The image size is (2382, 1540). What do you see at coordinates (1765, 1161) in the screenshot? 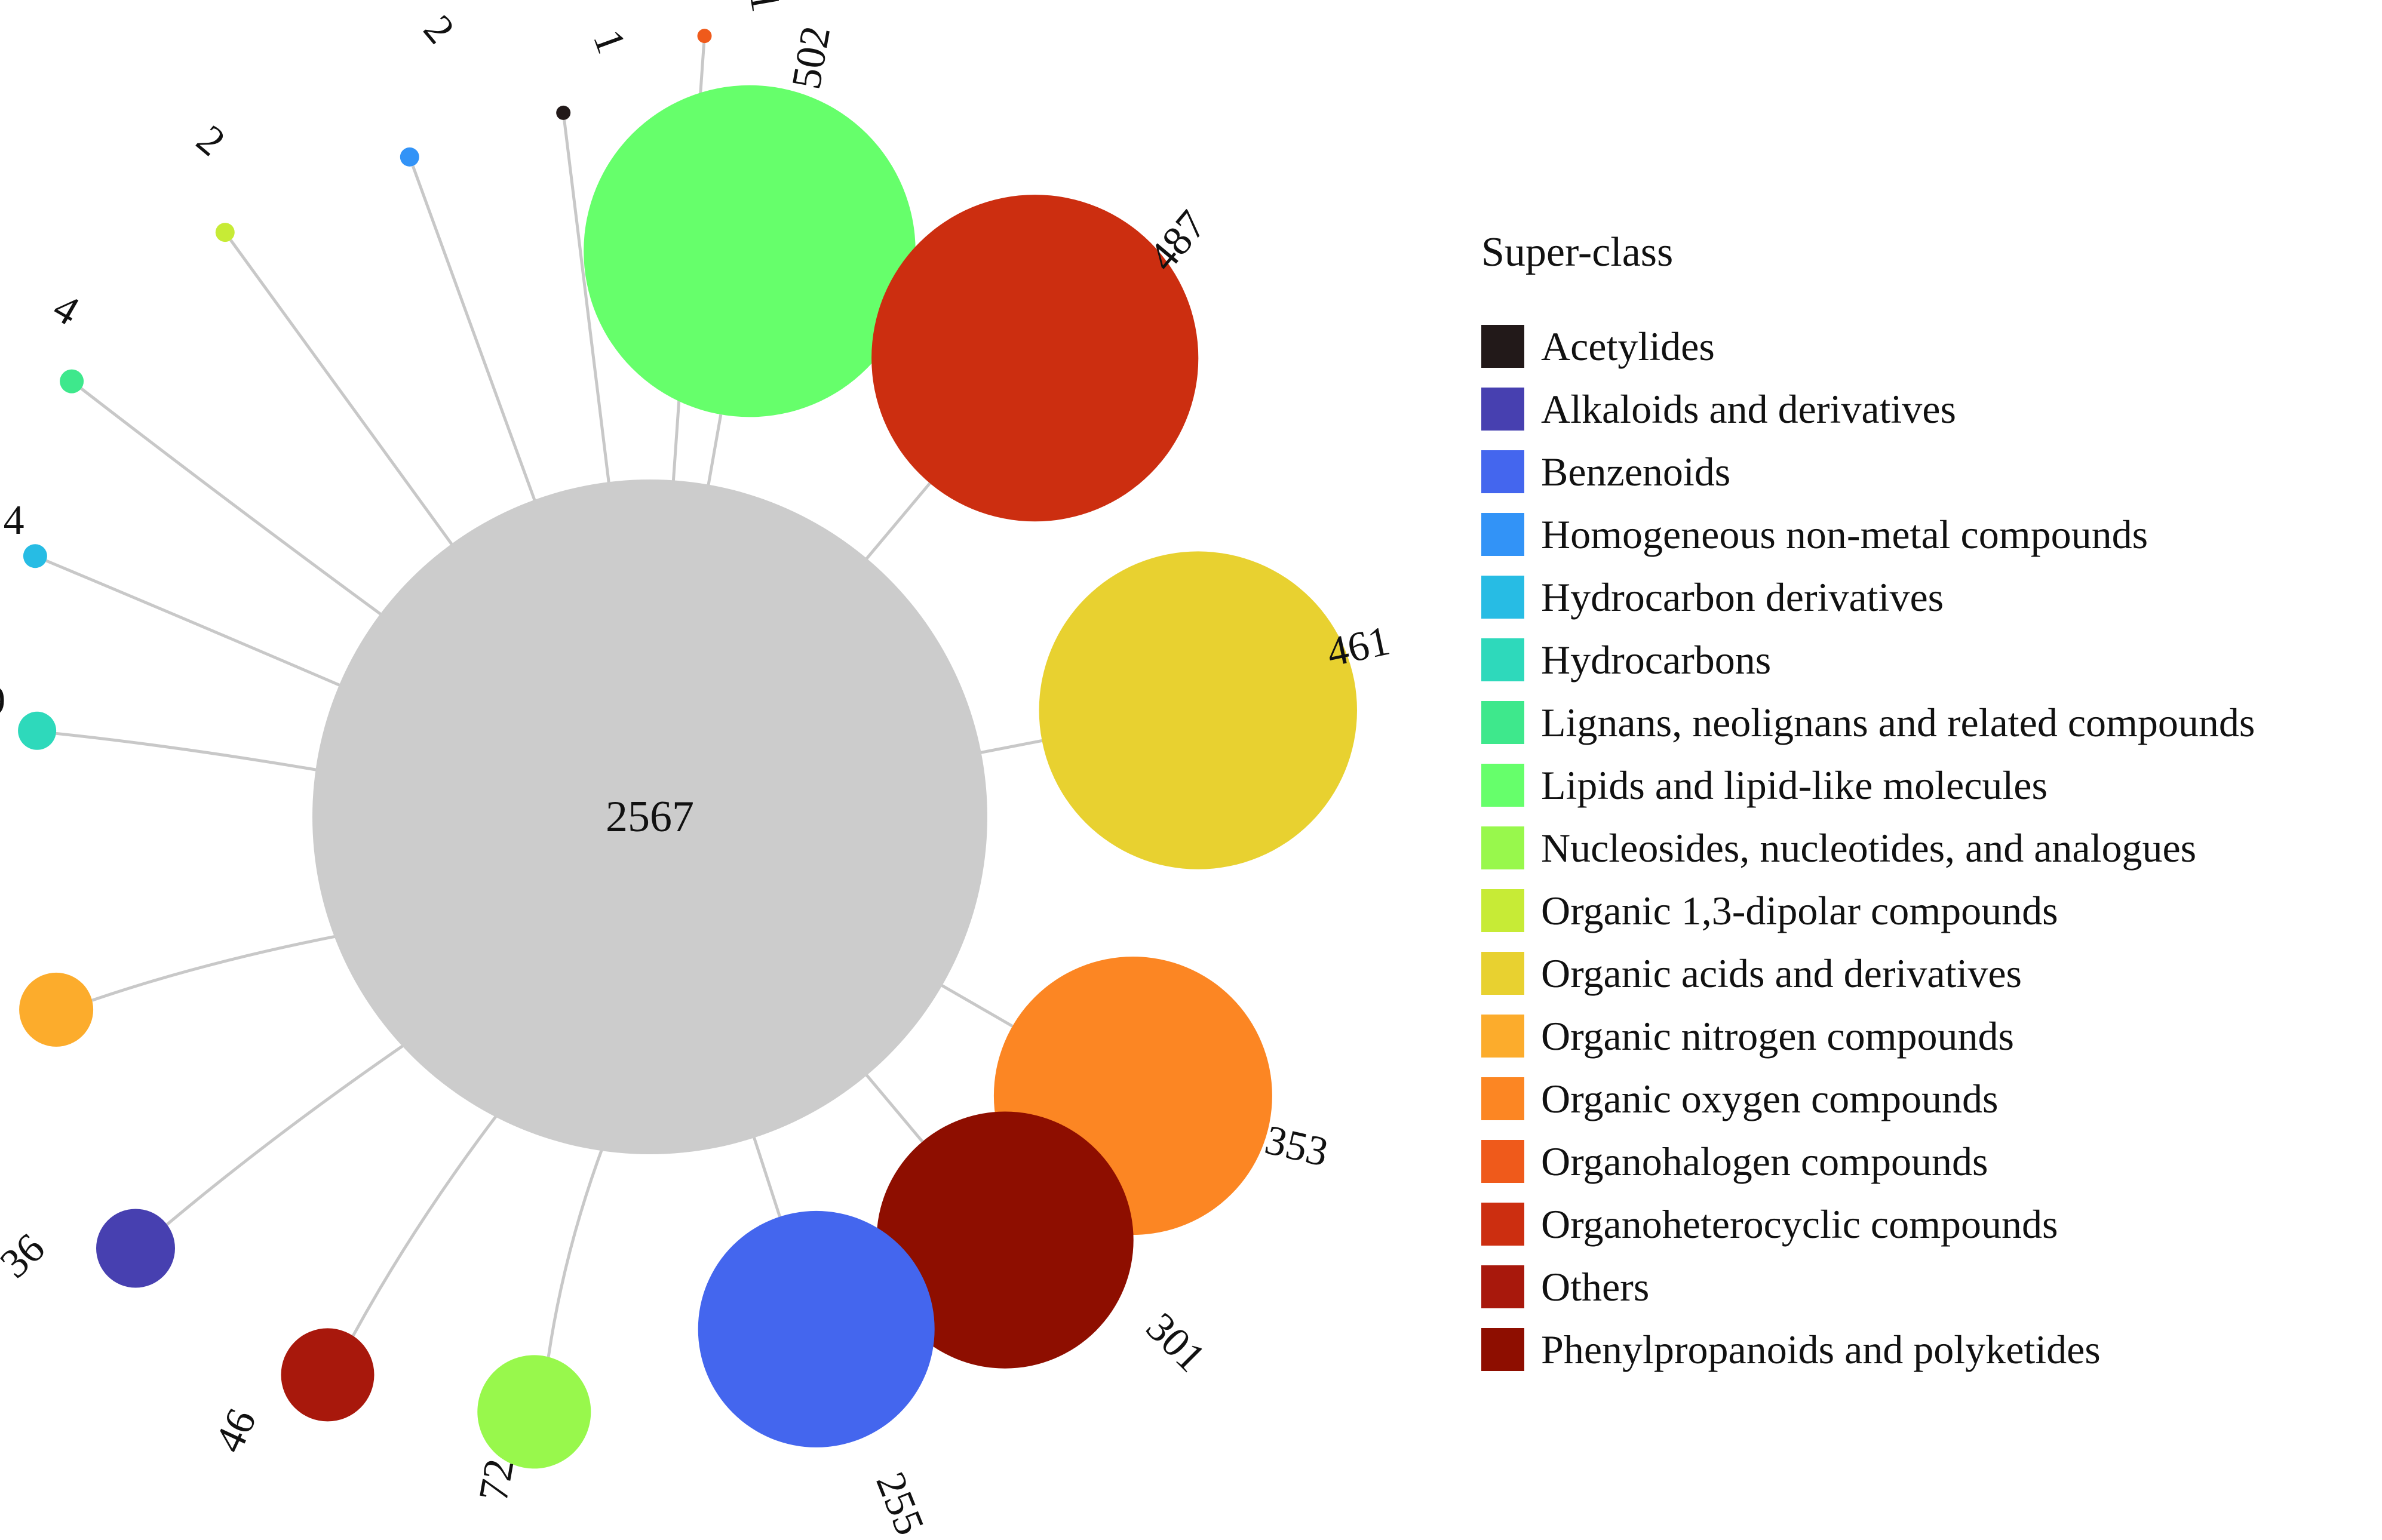
I see `legend-label-13: Organohalogen compounds` at bounding box center [1765, 1161].